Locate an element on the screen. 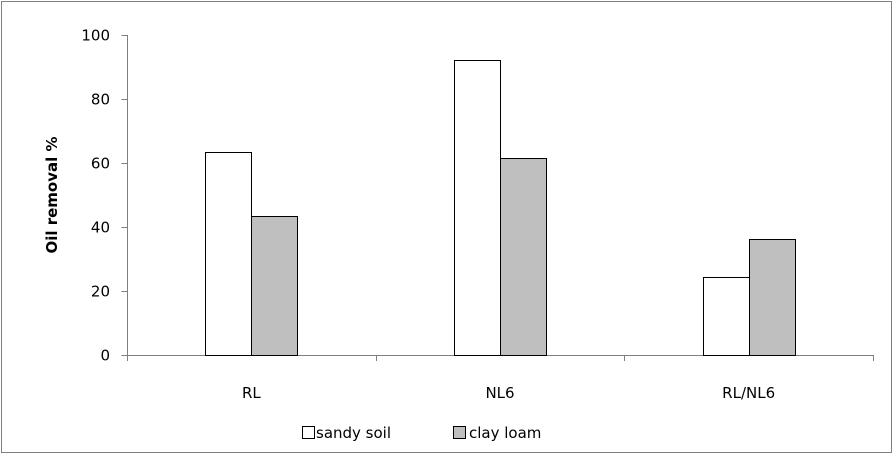 This screenshot has width=894, height=453. y-tick-labels: 0 20 40 60 80 100 is located at coordinates (95, 196).